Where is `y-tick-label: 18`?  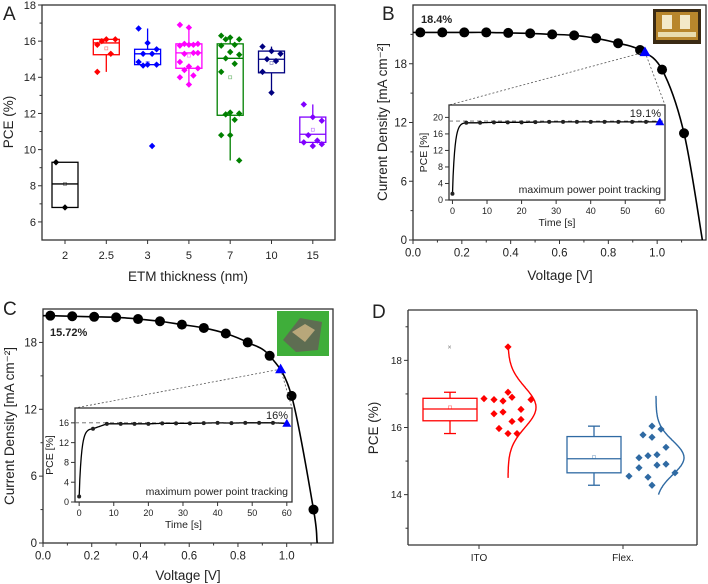
y-tick-label: 18 is located at coordinates (397, 361).